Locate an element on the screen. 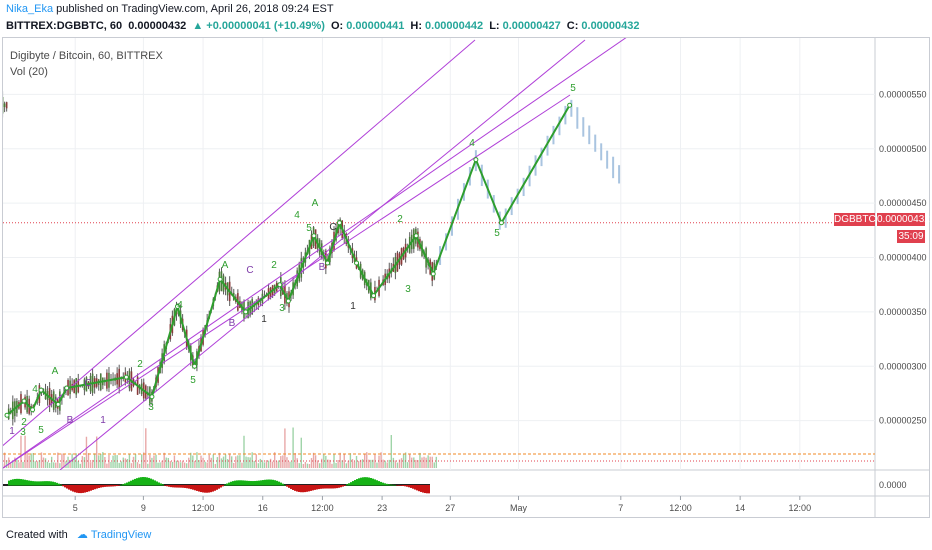 This screenshot has height=550, width=932. tradingview-logo-icon: ☁ is located at coordinates (82, 535).